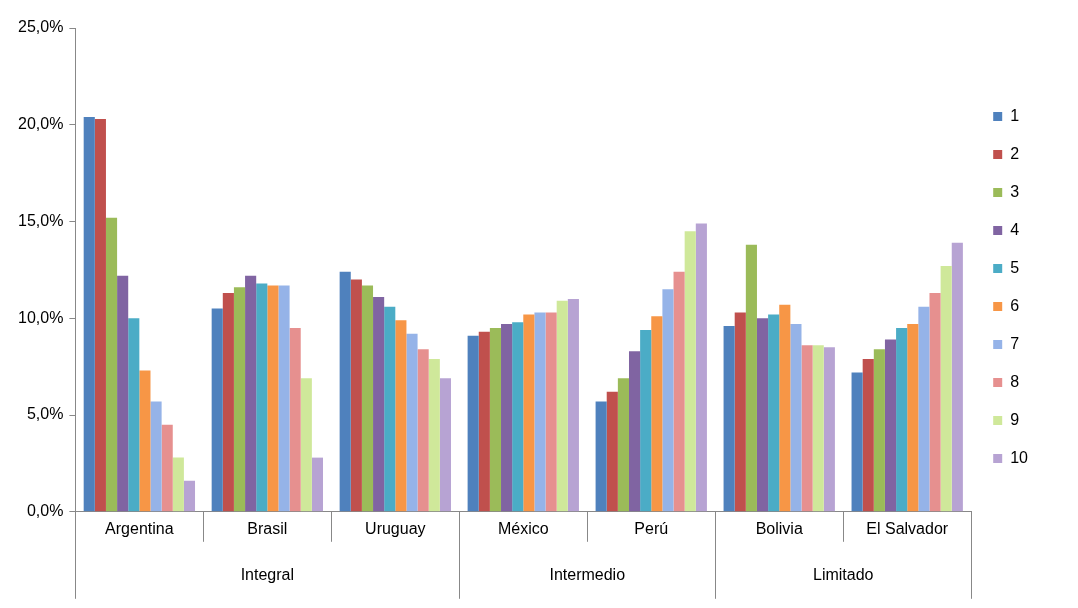 The width and height of the screenshot is (1078, 608). What do you see at coordinates (40, 220) in the screenshot?
I see `y-tick-label: 15,0%` at bounding box center [40, 220].